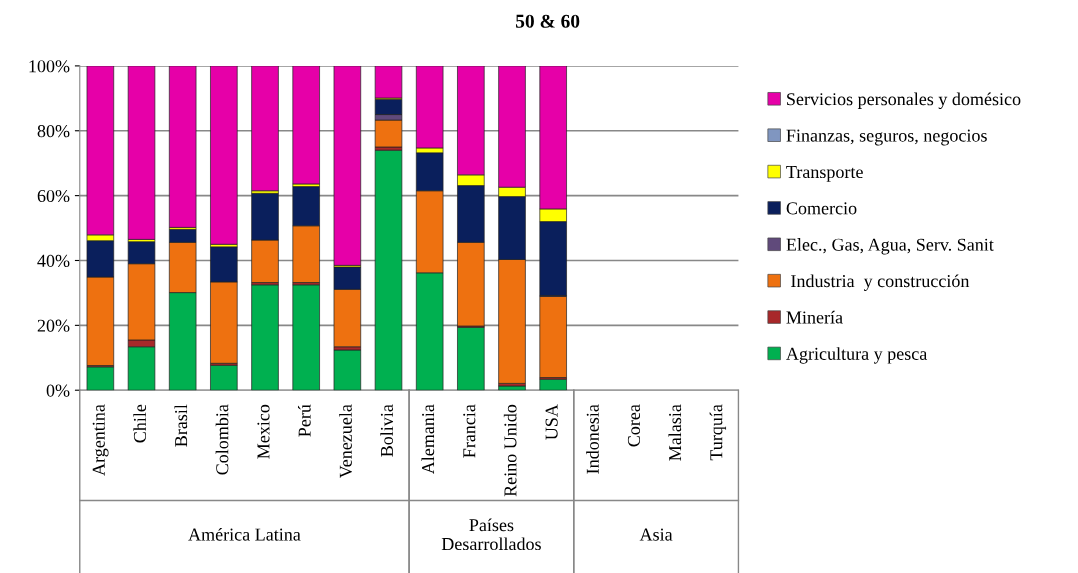 Image resolution: width=1078 pixels, height=573 pixels. I want to click on x-tick-label: Indonesia, so click(592, 439).